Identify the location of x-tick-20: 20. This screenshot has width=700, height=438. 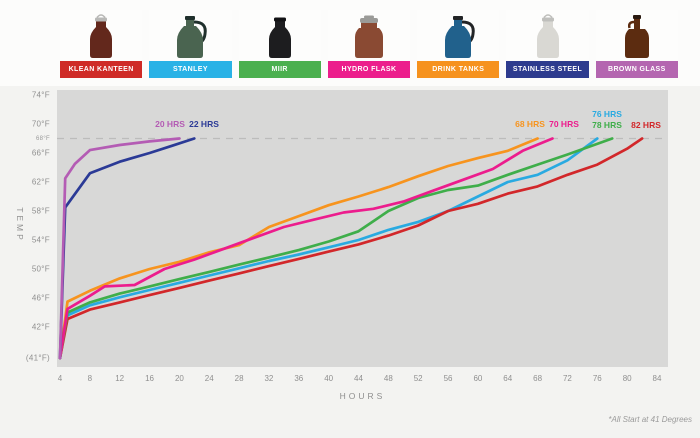
(179, 378).